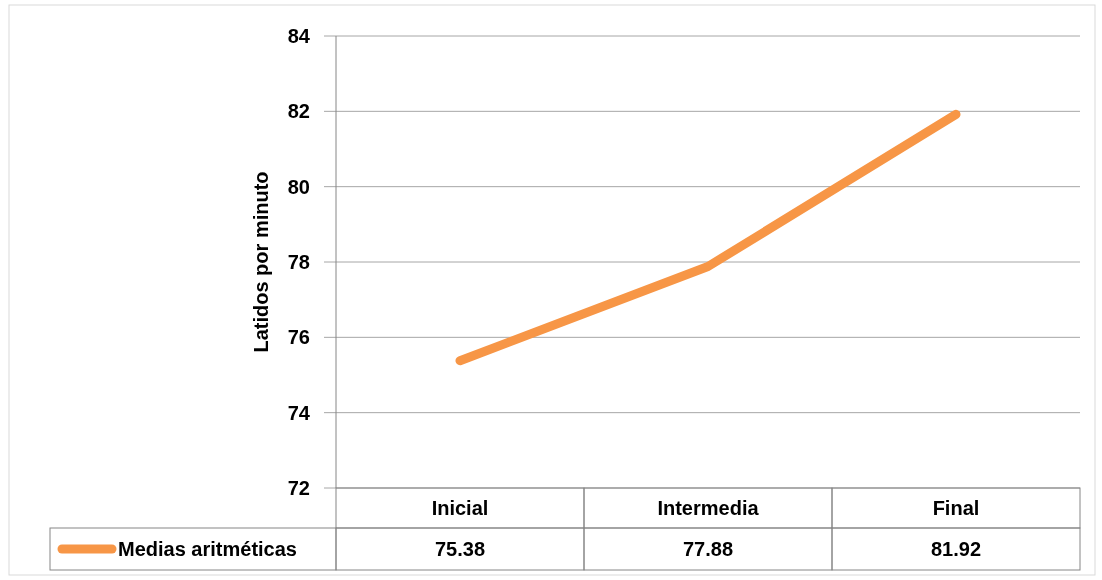  Describe the element at coordinates (298, 186) in the screenshot. I see `y-tick-label: 80` at that location.